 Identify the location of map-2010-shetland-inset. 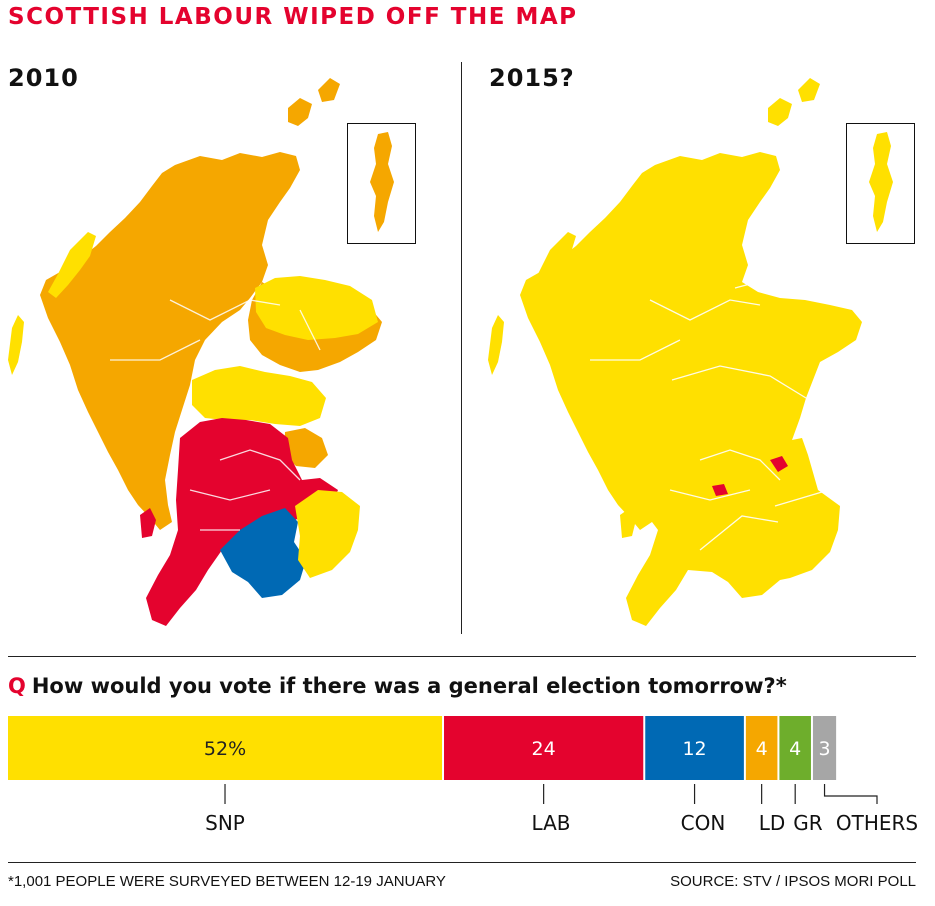
(381, 183).